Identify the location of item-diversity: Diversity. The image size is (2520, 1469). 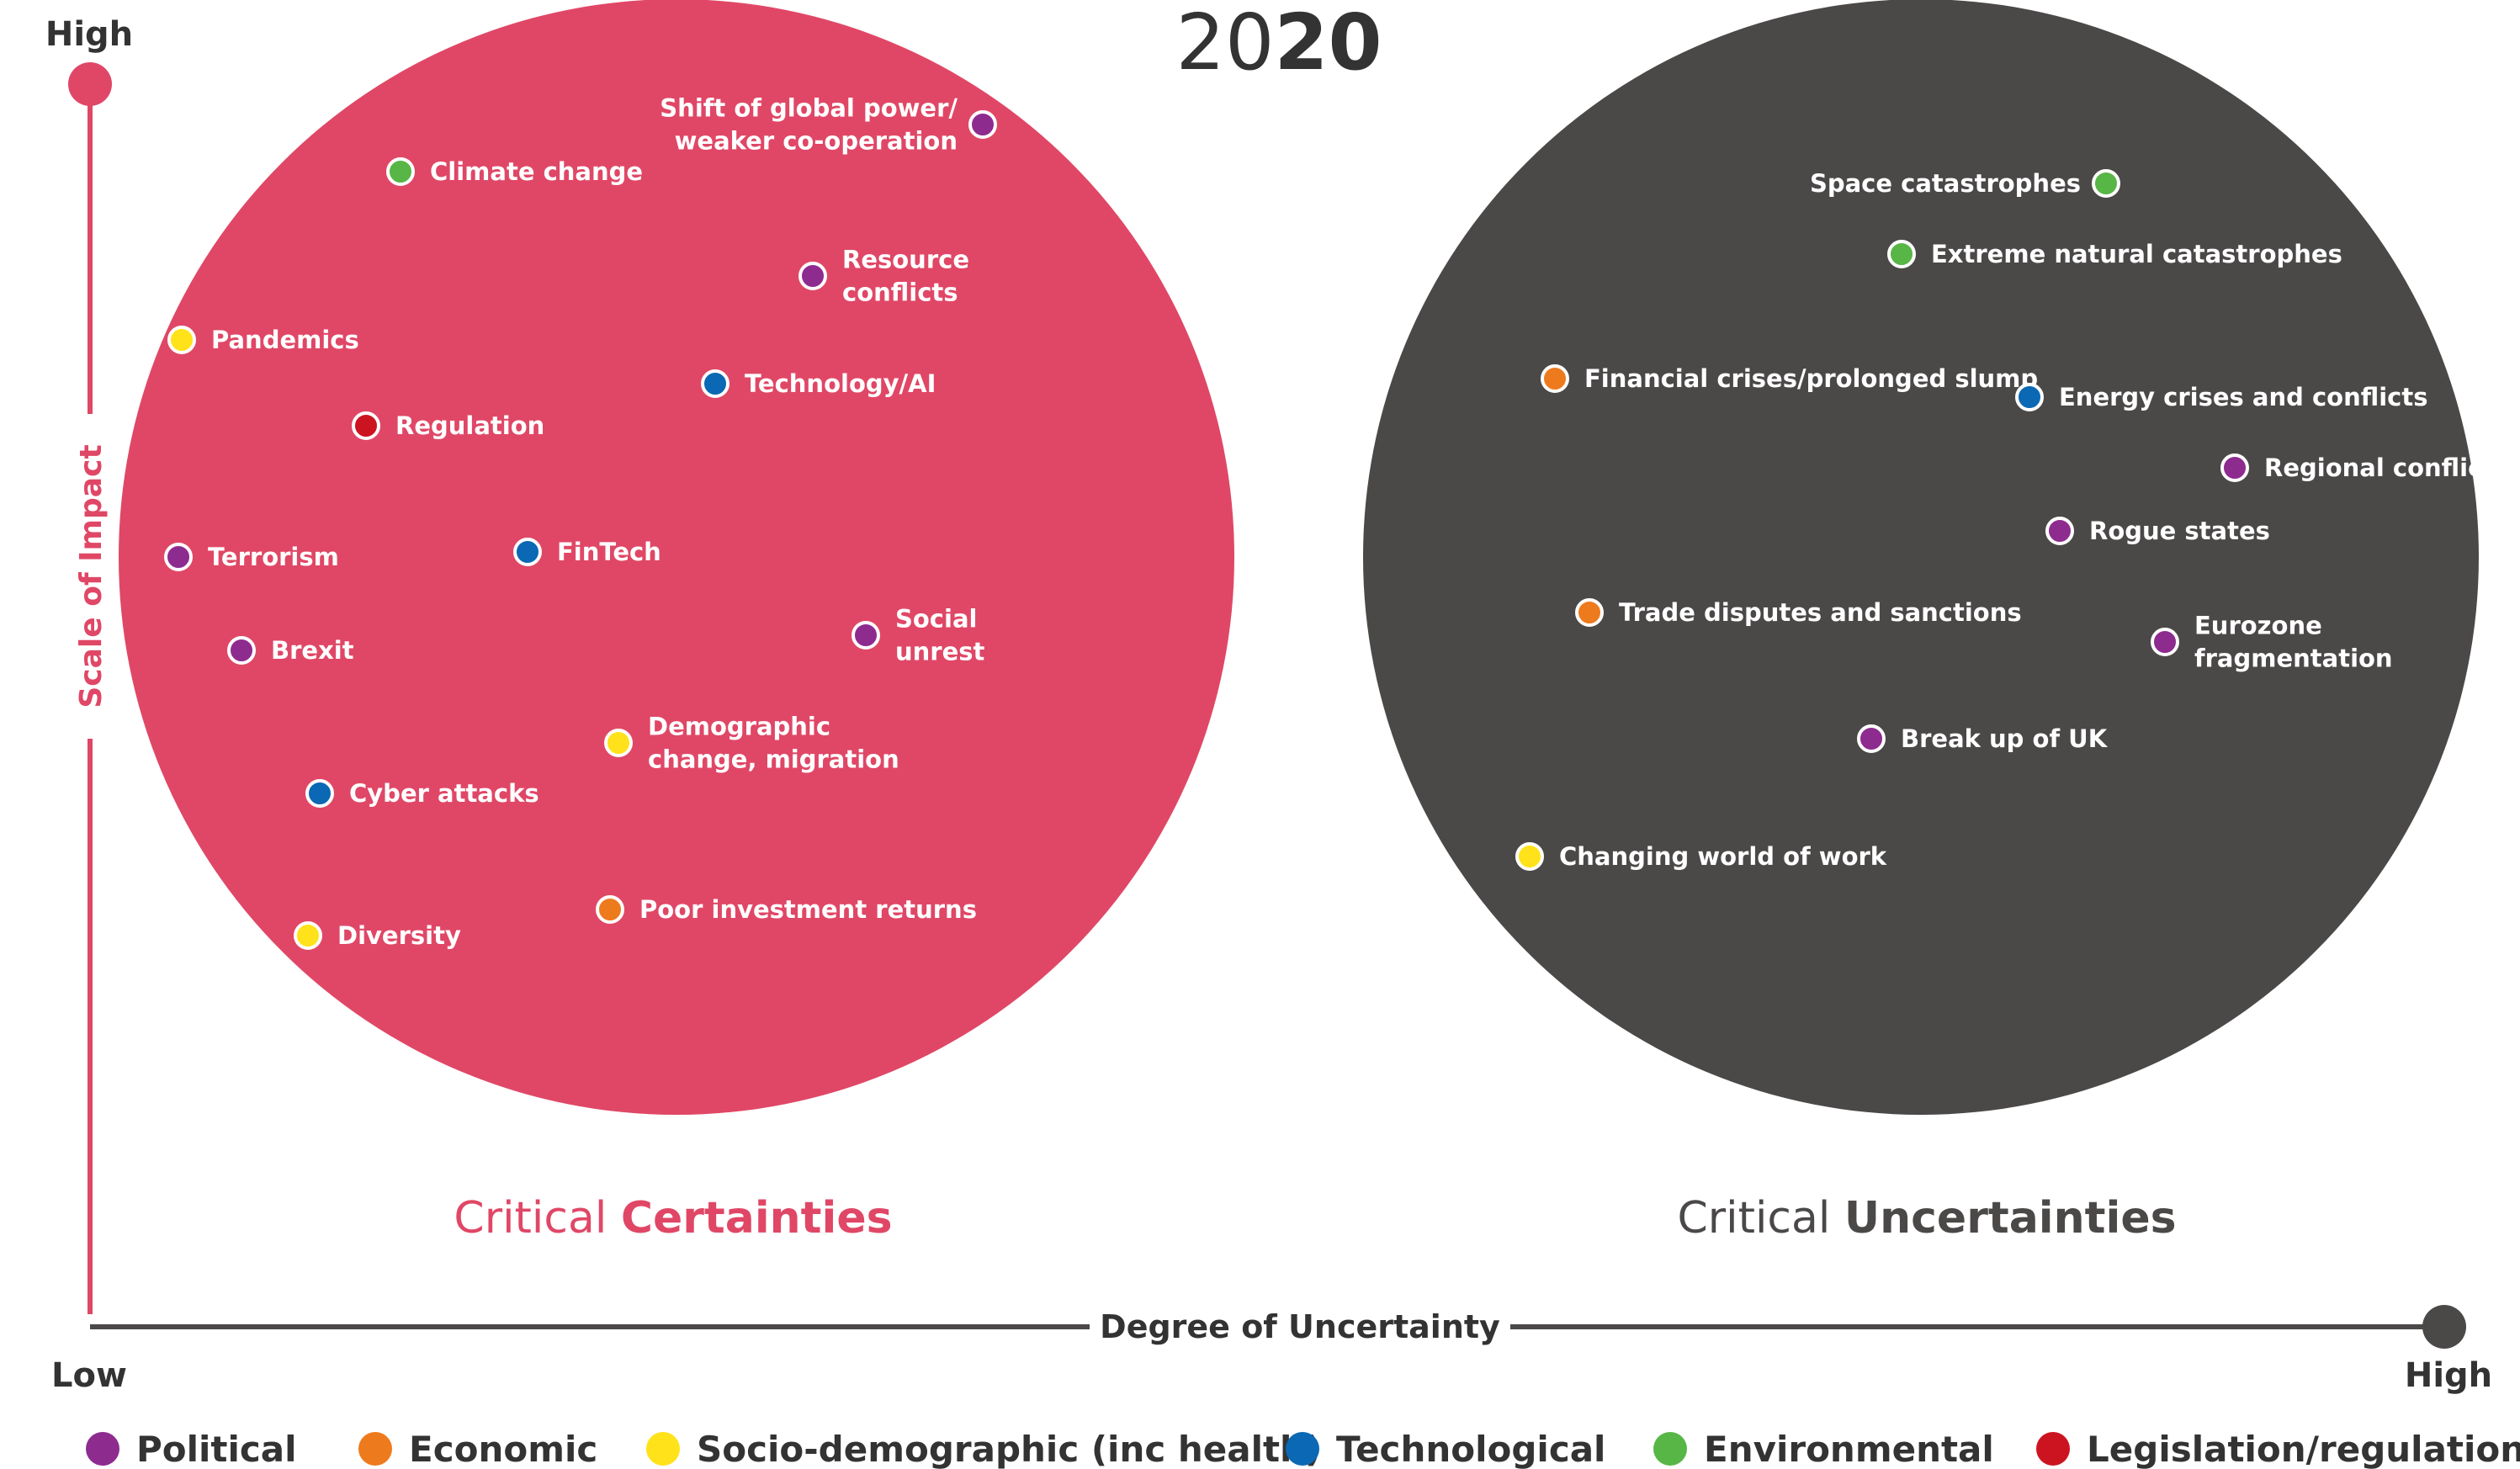
(377, 935).